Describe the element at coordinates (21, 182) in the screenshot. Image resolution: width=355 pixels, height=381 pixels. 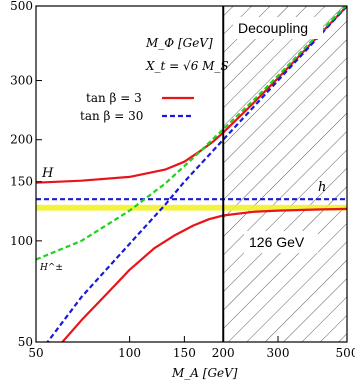
I see `y-tick-label: 150` at that location.